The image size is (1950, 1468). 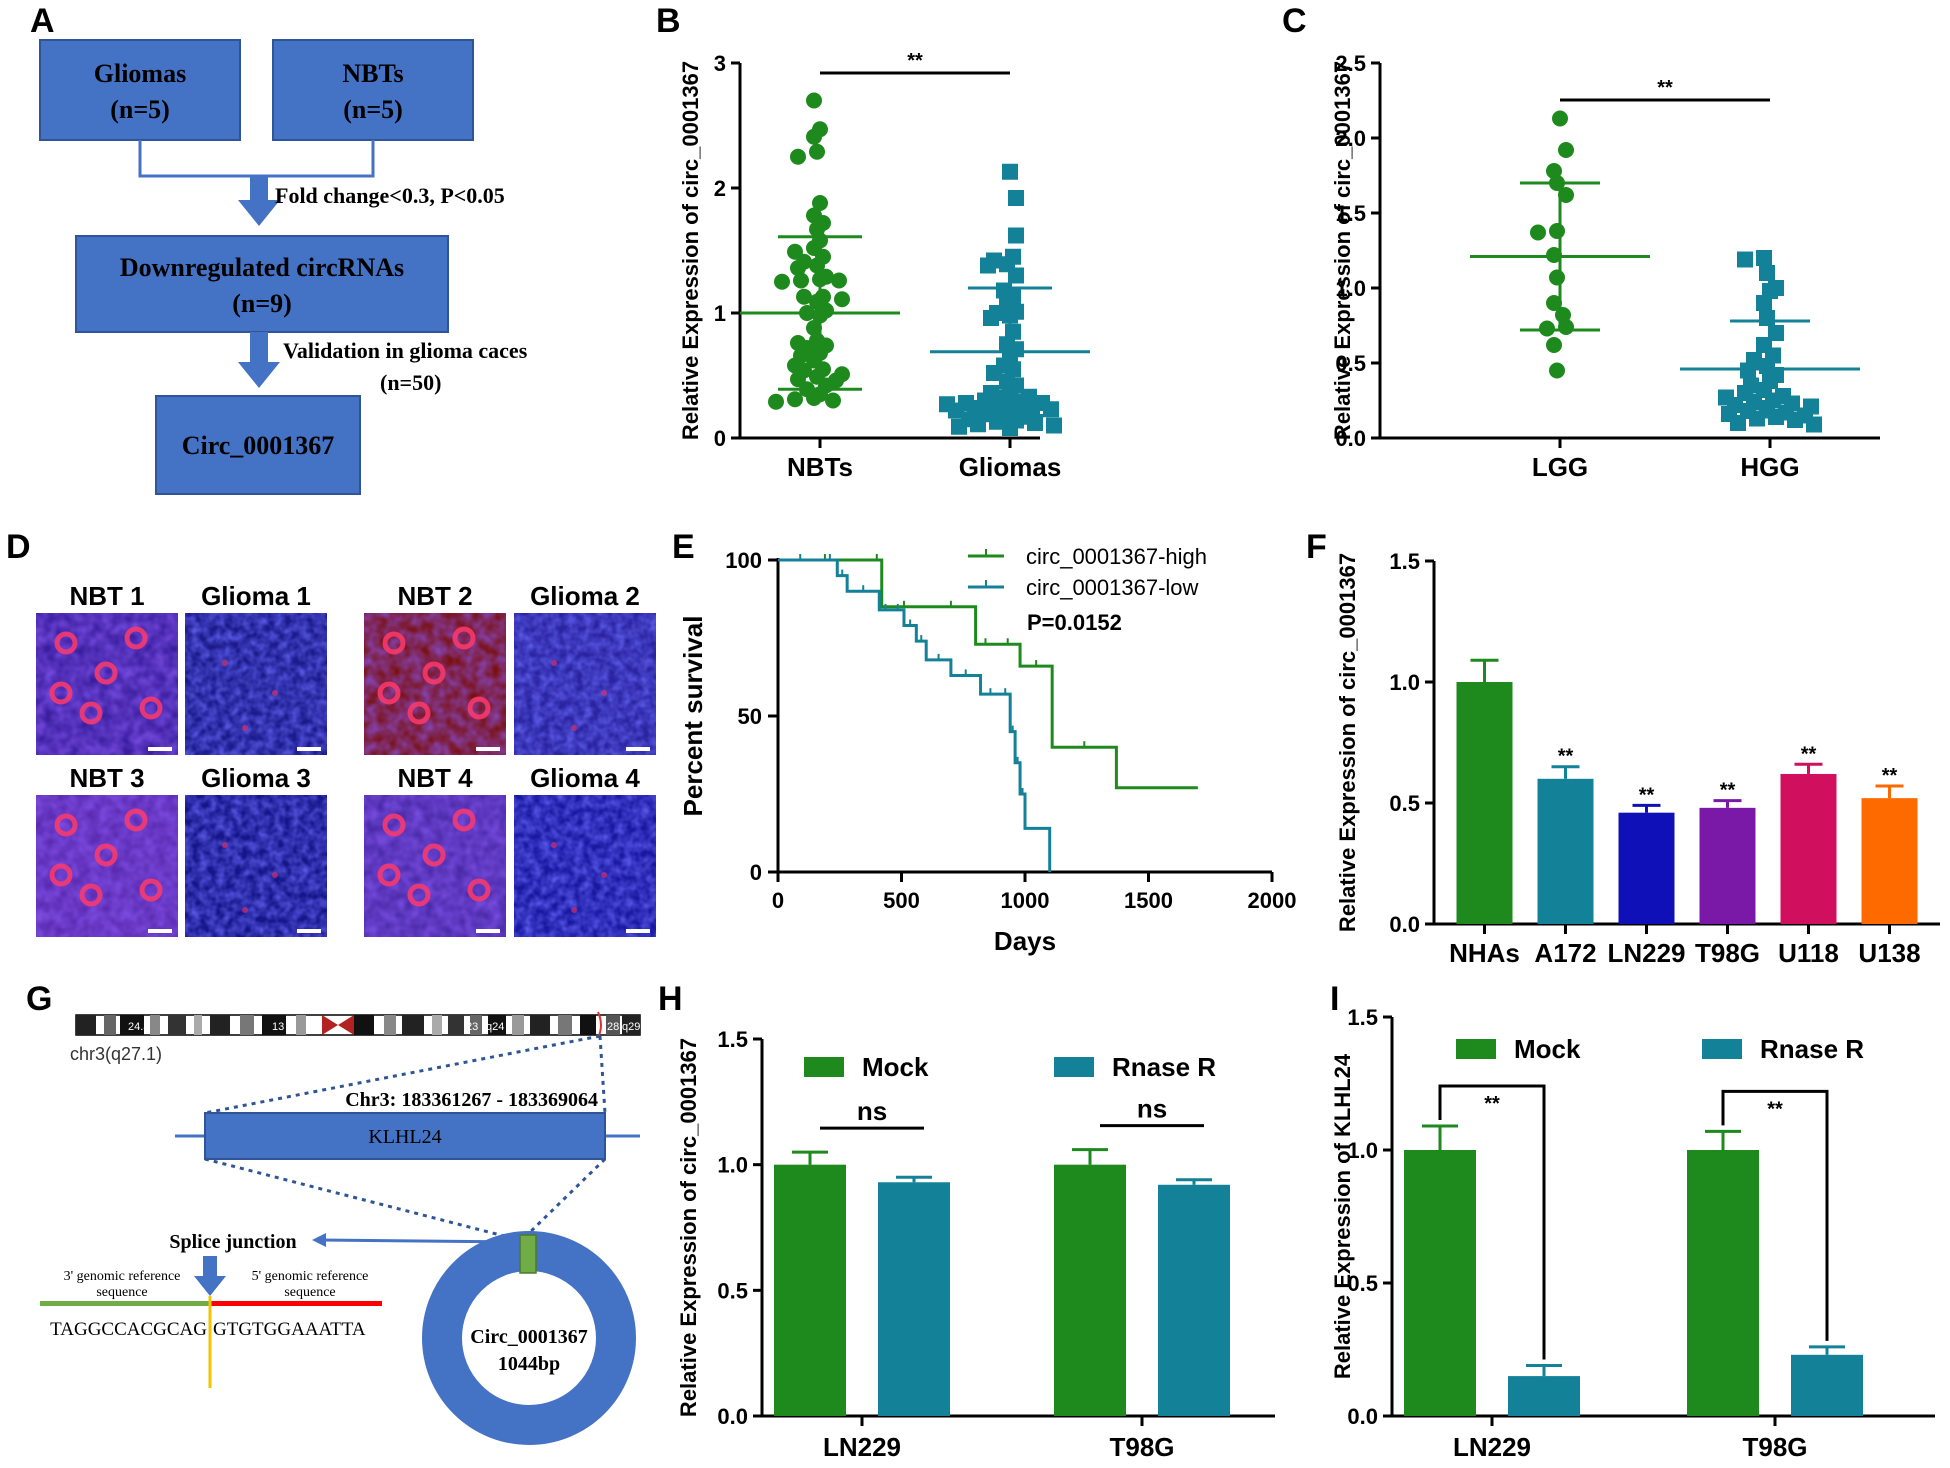 I want to click on y-axis-label: Relative Expression of circ_0001367, so click(x=1342, y=250).